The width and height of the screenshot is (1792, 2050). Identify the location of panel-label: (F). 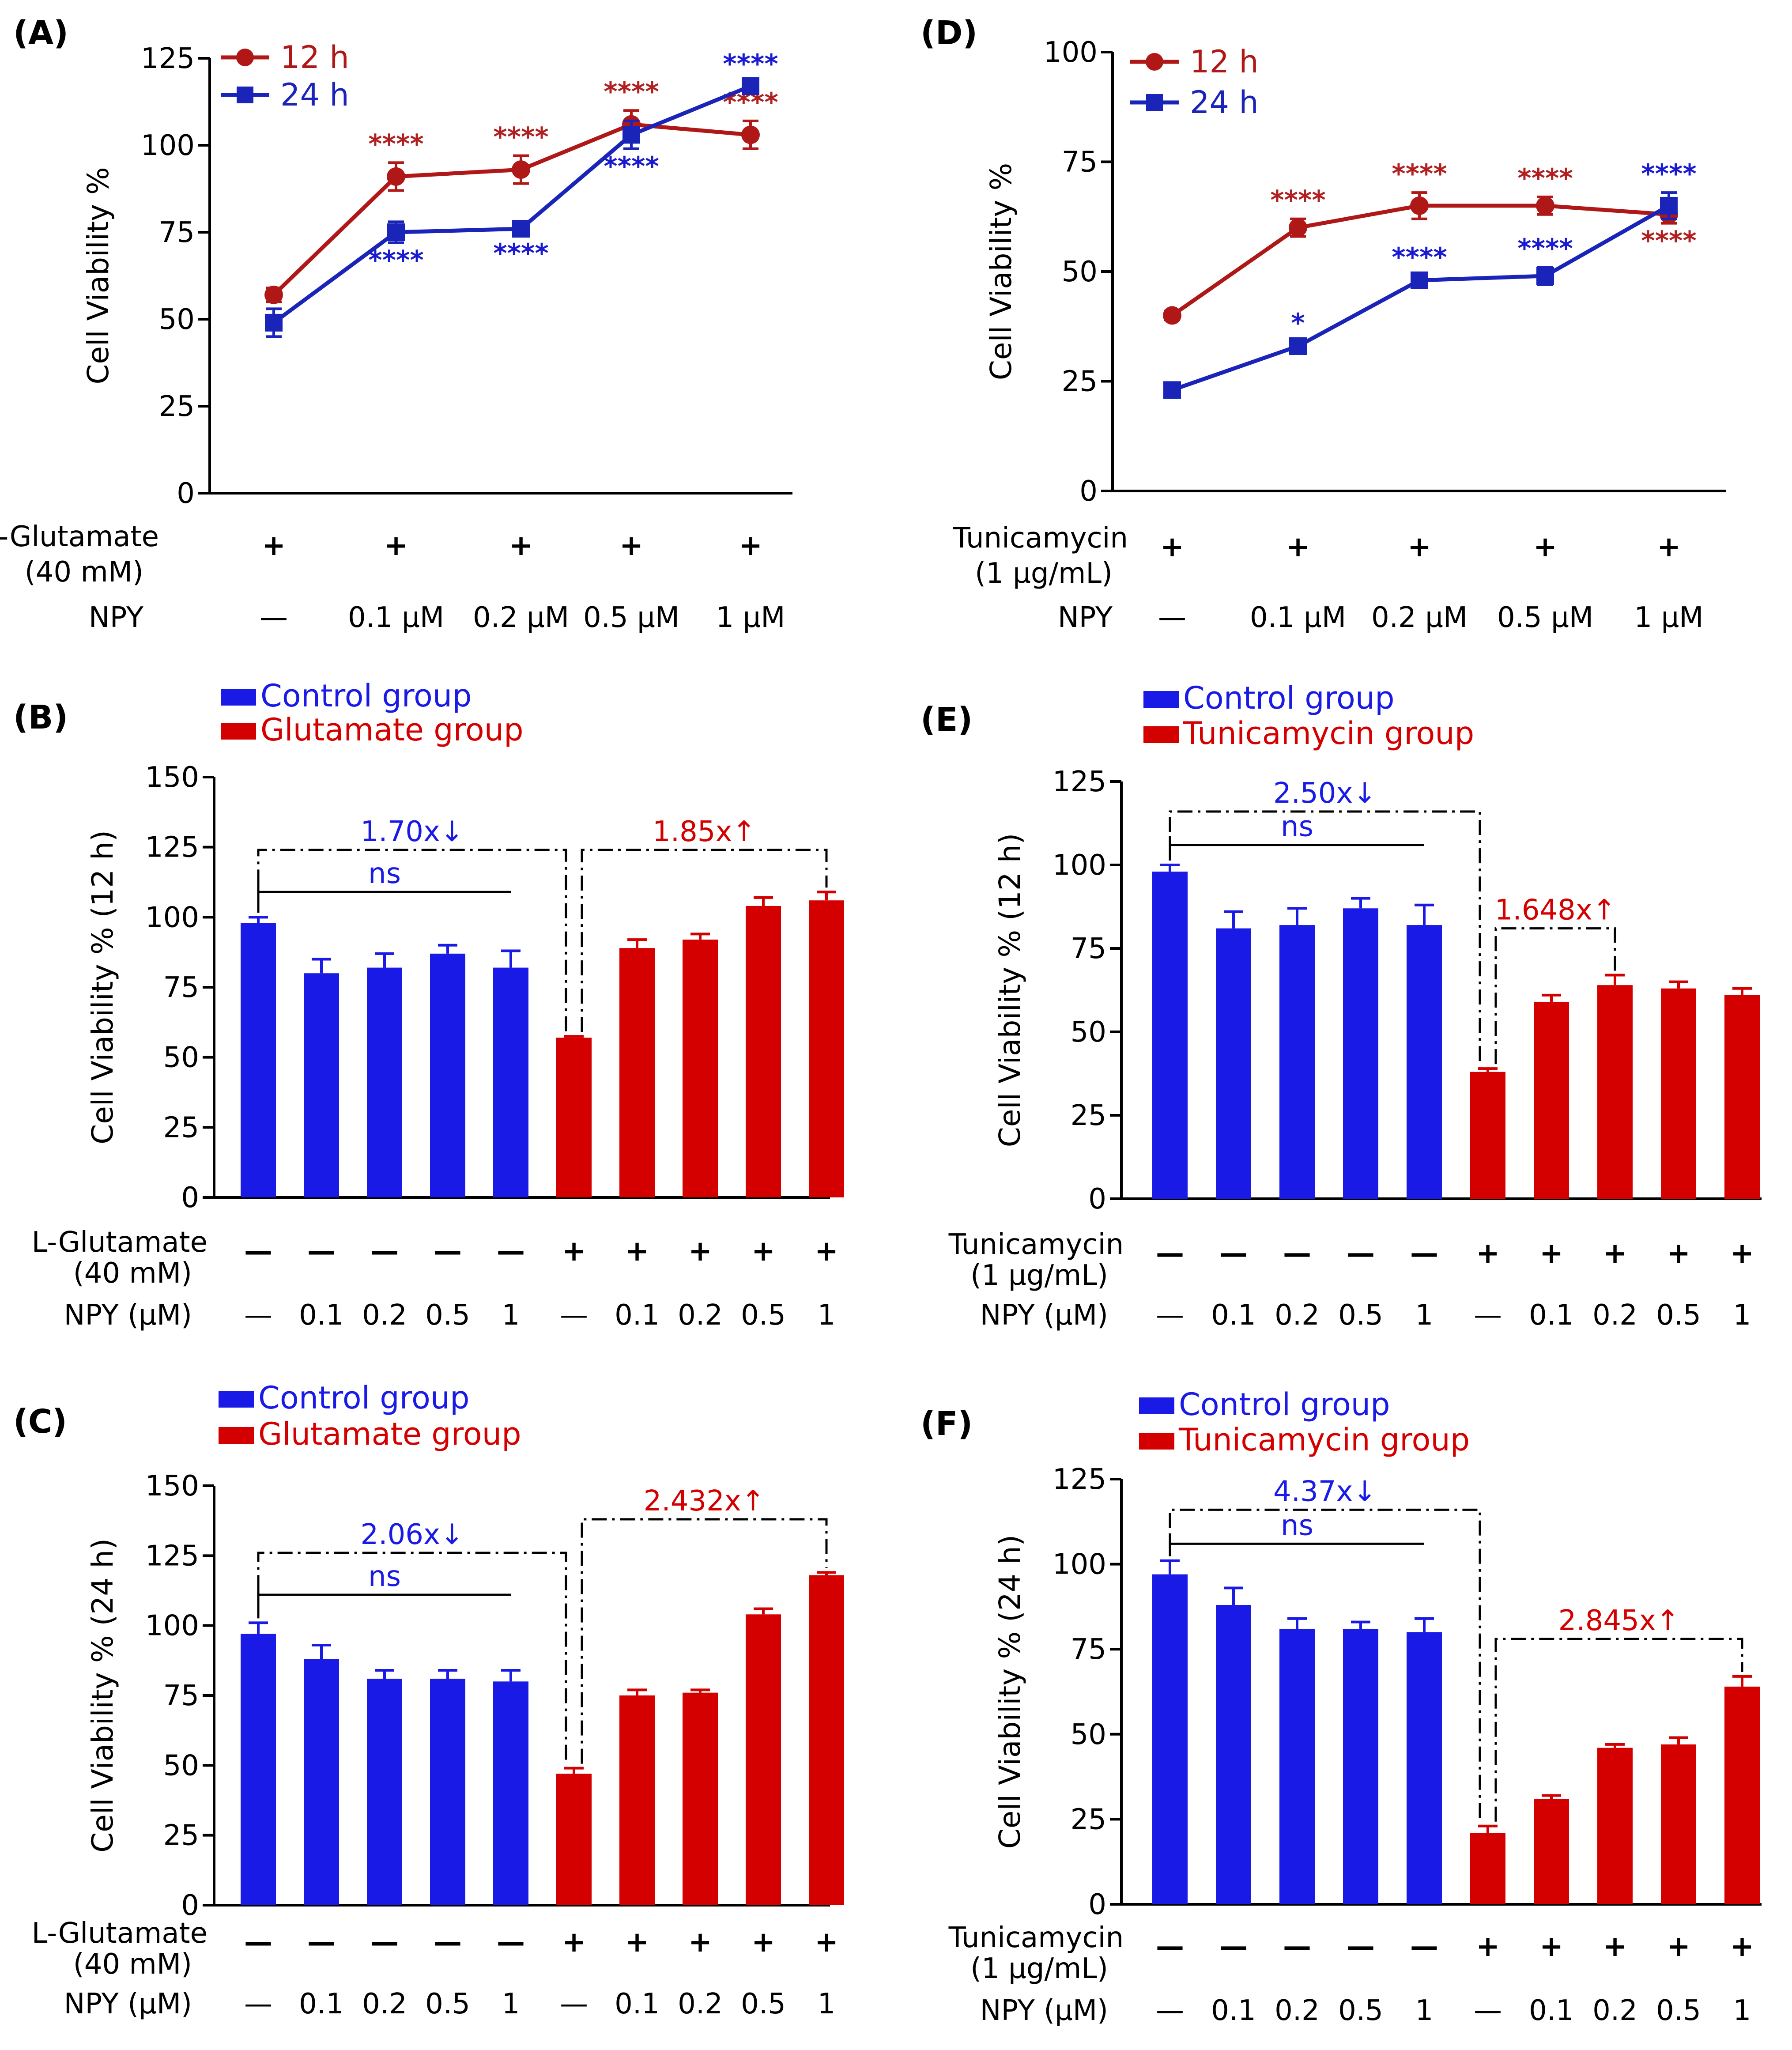
(947, 1424).